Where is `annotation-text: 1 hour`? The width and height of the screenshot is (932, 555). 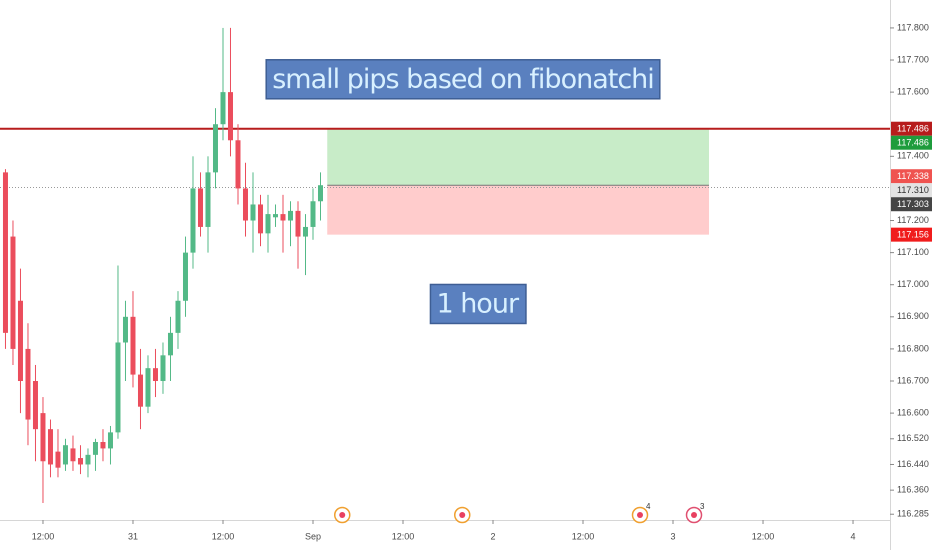 annotation-text: 1 hour is located at coordinates (478, 303).